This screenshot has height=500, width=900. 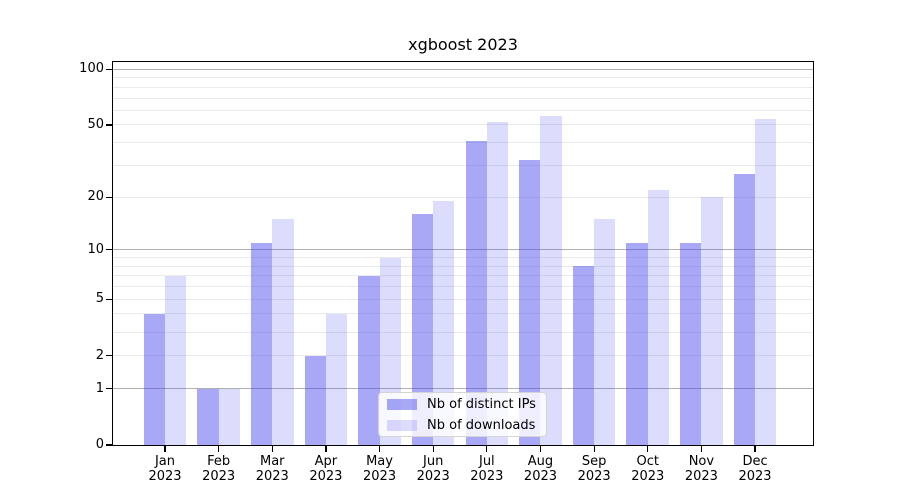 I want to click on y-tick-label: 2, so click(x=99, y=355).